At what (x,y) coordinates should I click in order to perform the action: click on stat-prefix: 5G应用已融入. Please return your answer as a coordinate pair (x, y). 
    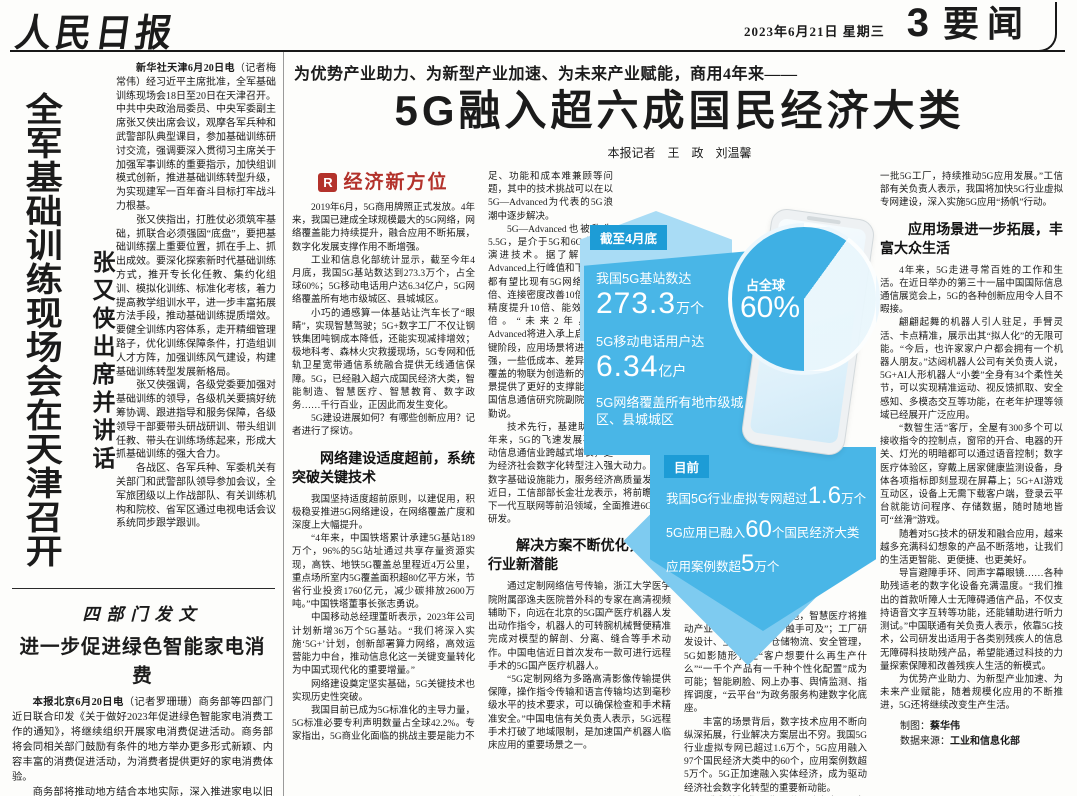
    Looking at the image, I should click on (706, 533).